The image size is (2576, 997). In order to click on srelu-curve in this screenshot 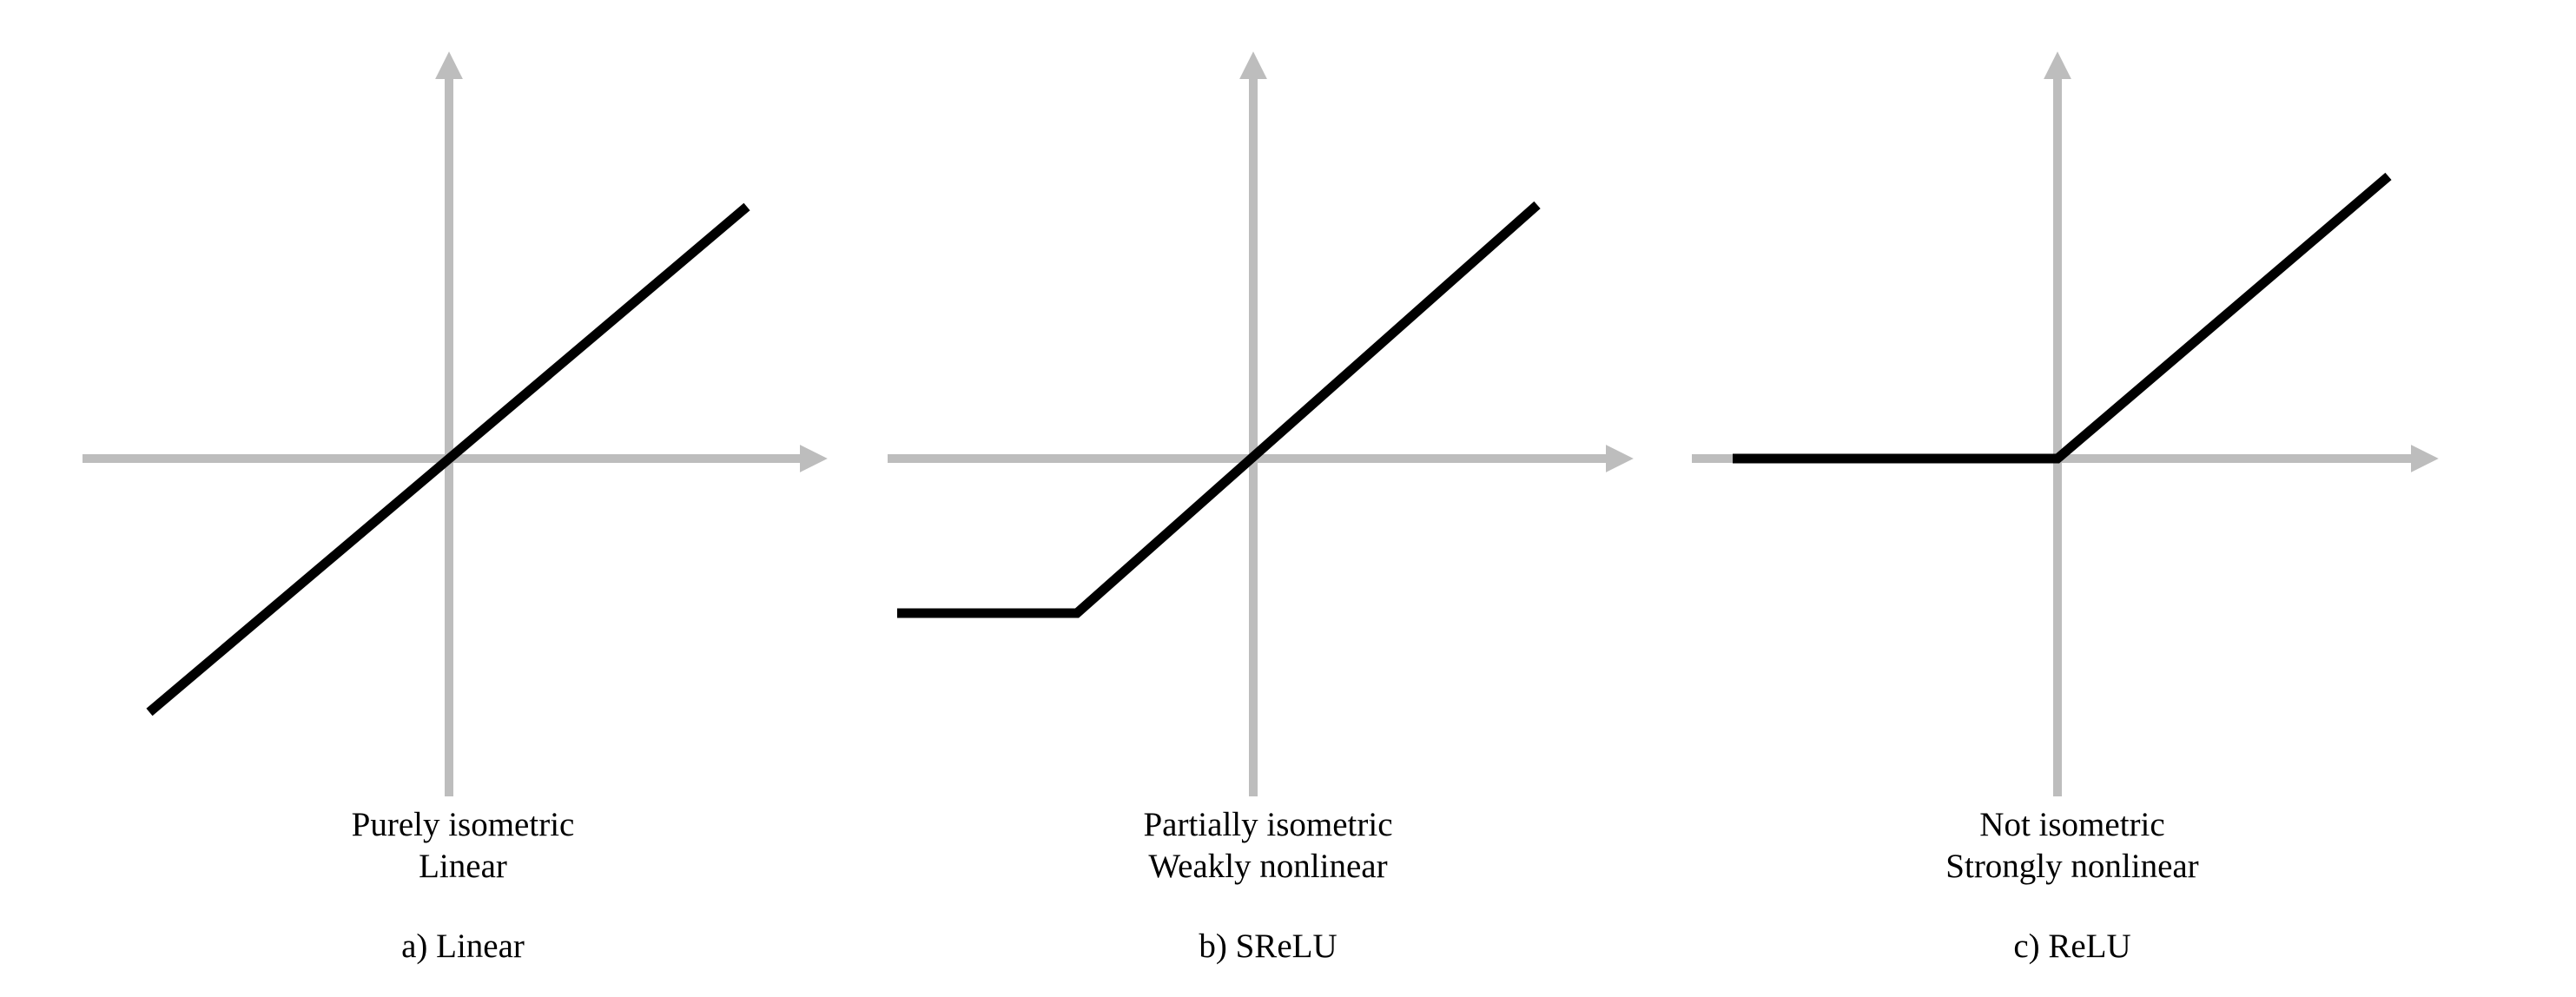, I will do `click(1219, 409)`.